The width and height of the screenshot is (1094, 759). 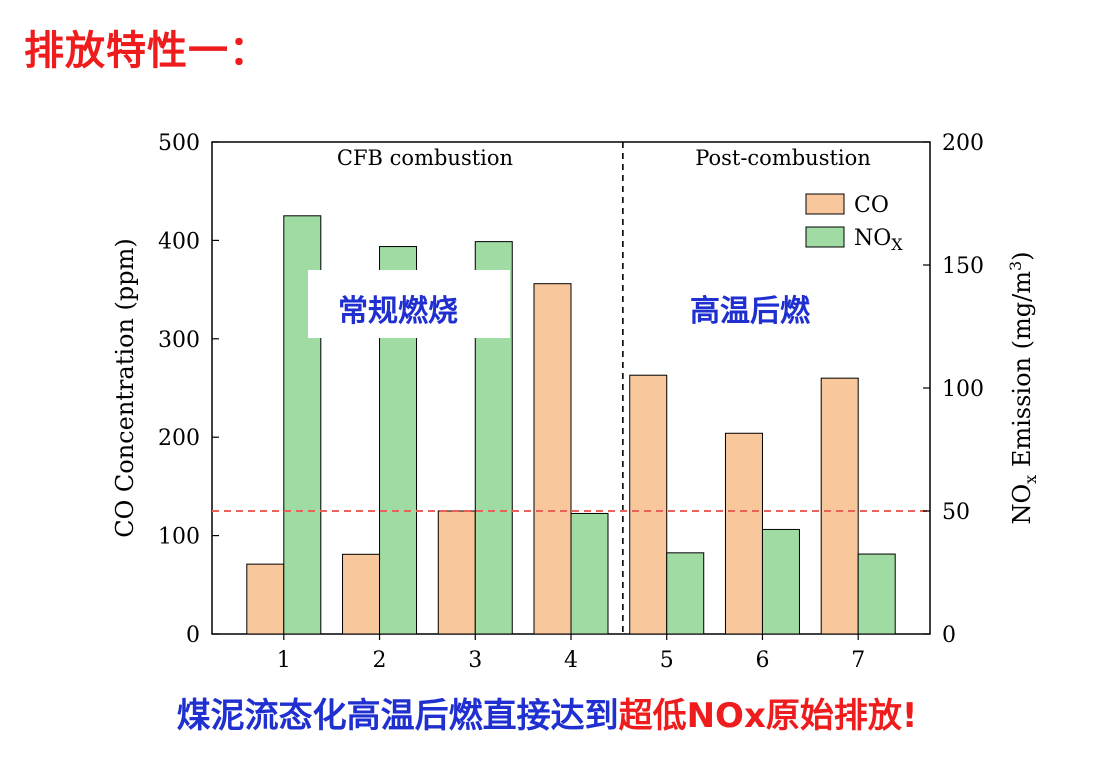 What do you see at coordinates (963, 143) in the screenshot?
I see `y2-tick-label: 200` at bounding box center [963, 143].